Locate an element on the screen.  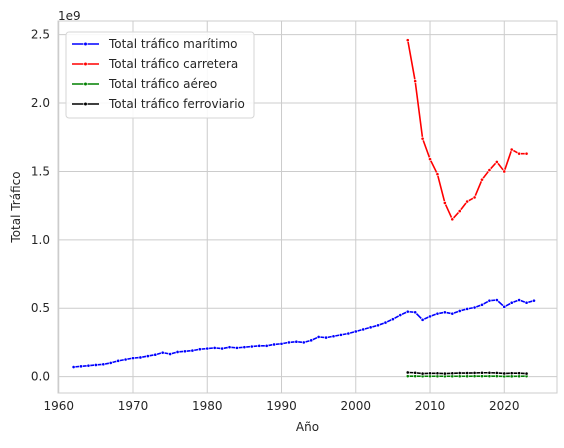
x-tick-label: 2020 is located at coordinates (504, 406).